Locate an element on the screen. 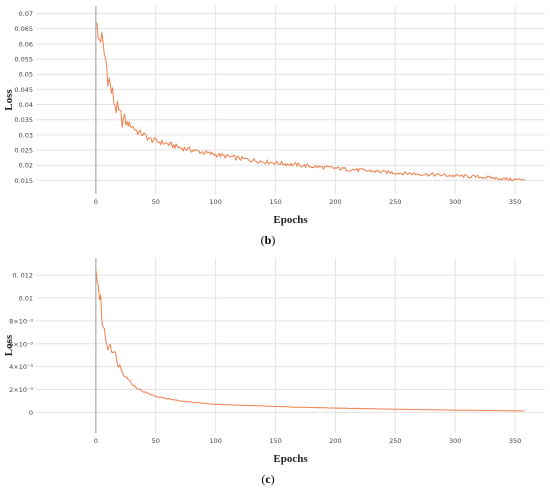  y-tick-label: 0.035 is located at coordinates (23, 120).